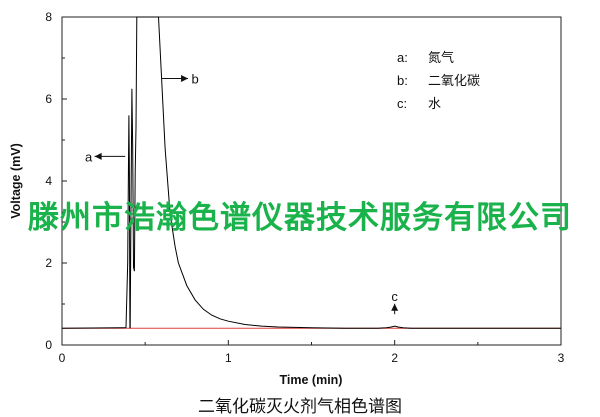  Describe the element at coordinates (105, 156) in the screenshot. I see `annotation-a: a` at that location.